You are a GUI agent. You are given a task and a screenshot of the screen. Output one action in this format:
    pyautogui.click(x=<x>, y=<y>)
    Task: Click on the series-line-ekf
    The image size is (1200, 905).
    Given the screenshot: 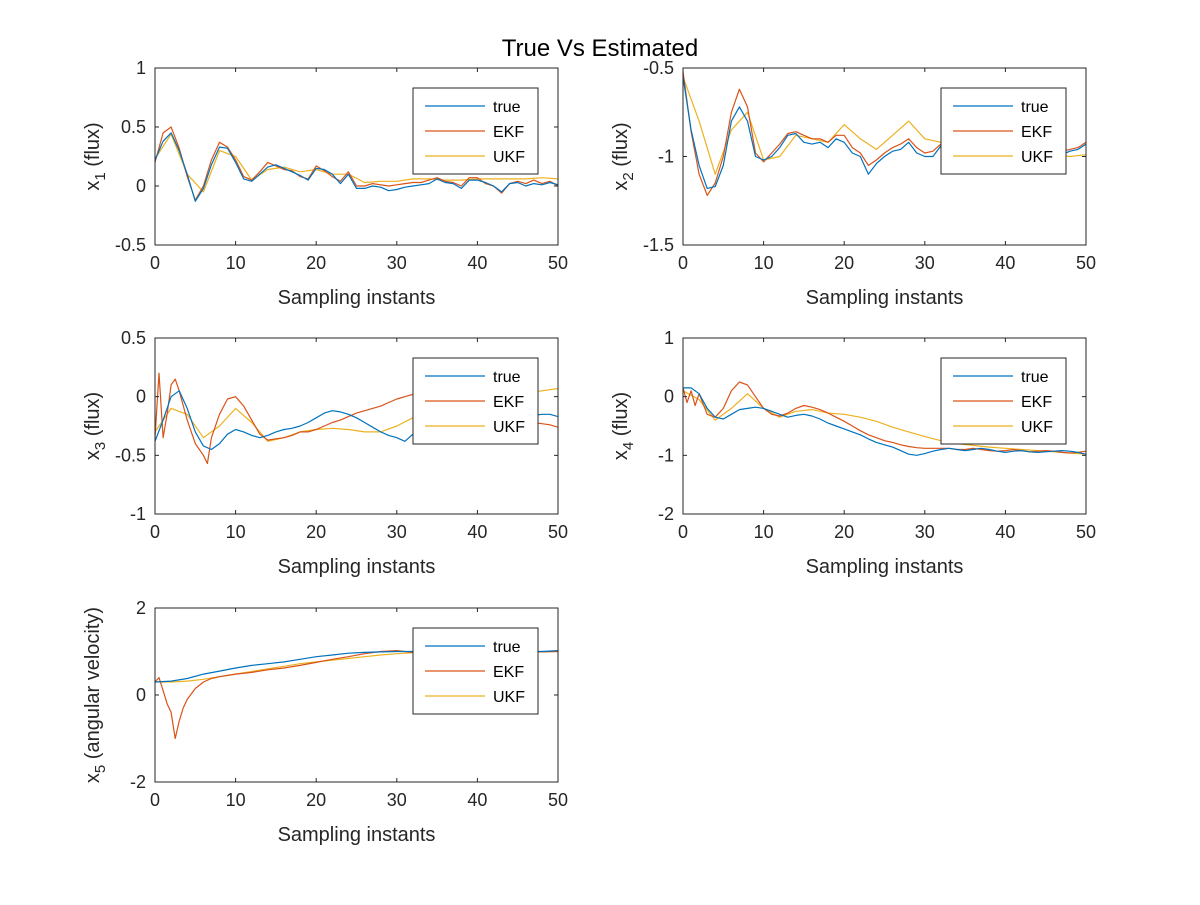 What is the action you would take?
    pyautogui.click(x=884, y=417)
    